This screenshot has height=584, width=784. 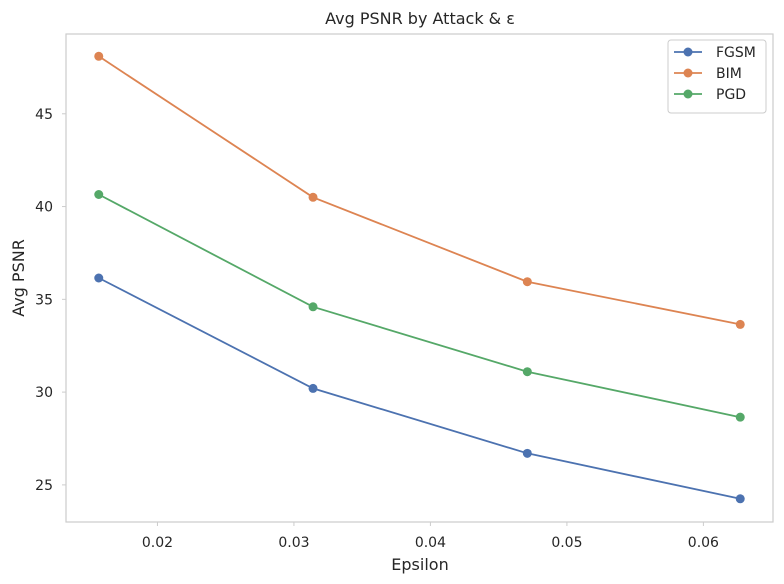 I want to click on legend-label-fgsm: FGSM, so click(x=736, y=53).